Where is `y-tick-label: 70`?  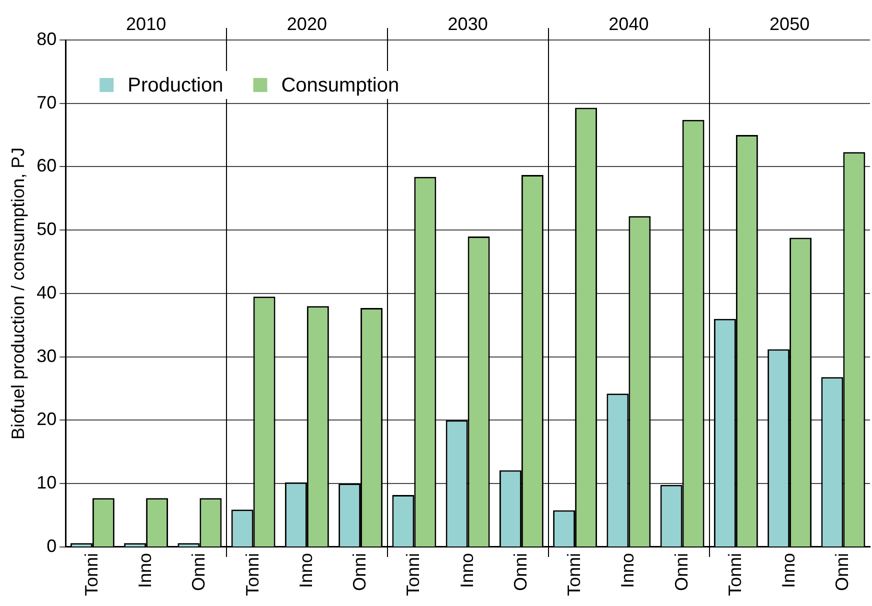
y-tick-label: 70 is located at coordinates (46, 102).